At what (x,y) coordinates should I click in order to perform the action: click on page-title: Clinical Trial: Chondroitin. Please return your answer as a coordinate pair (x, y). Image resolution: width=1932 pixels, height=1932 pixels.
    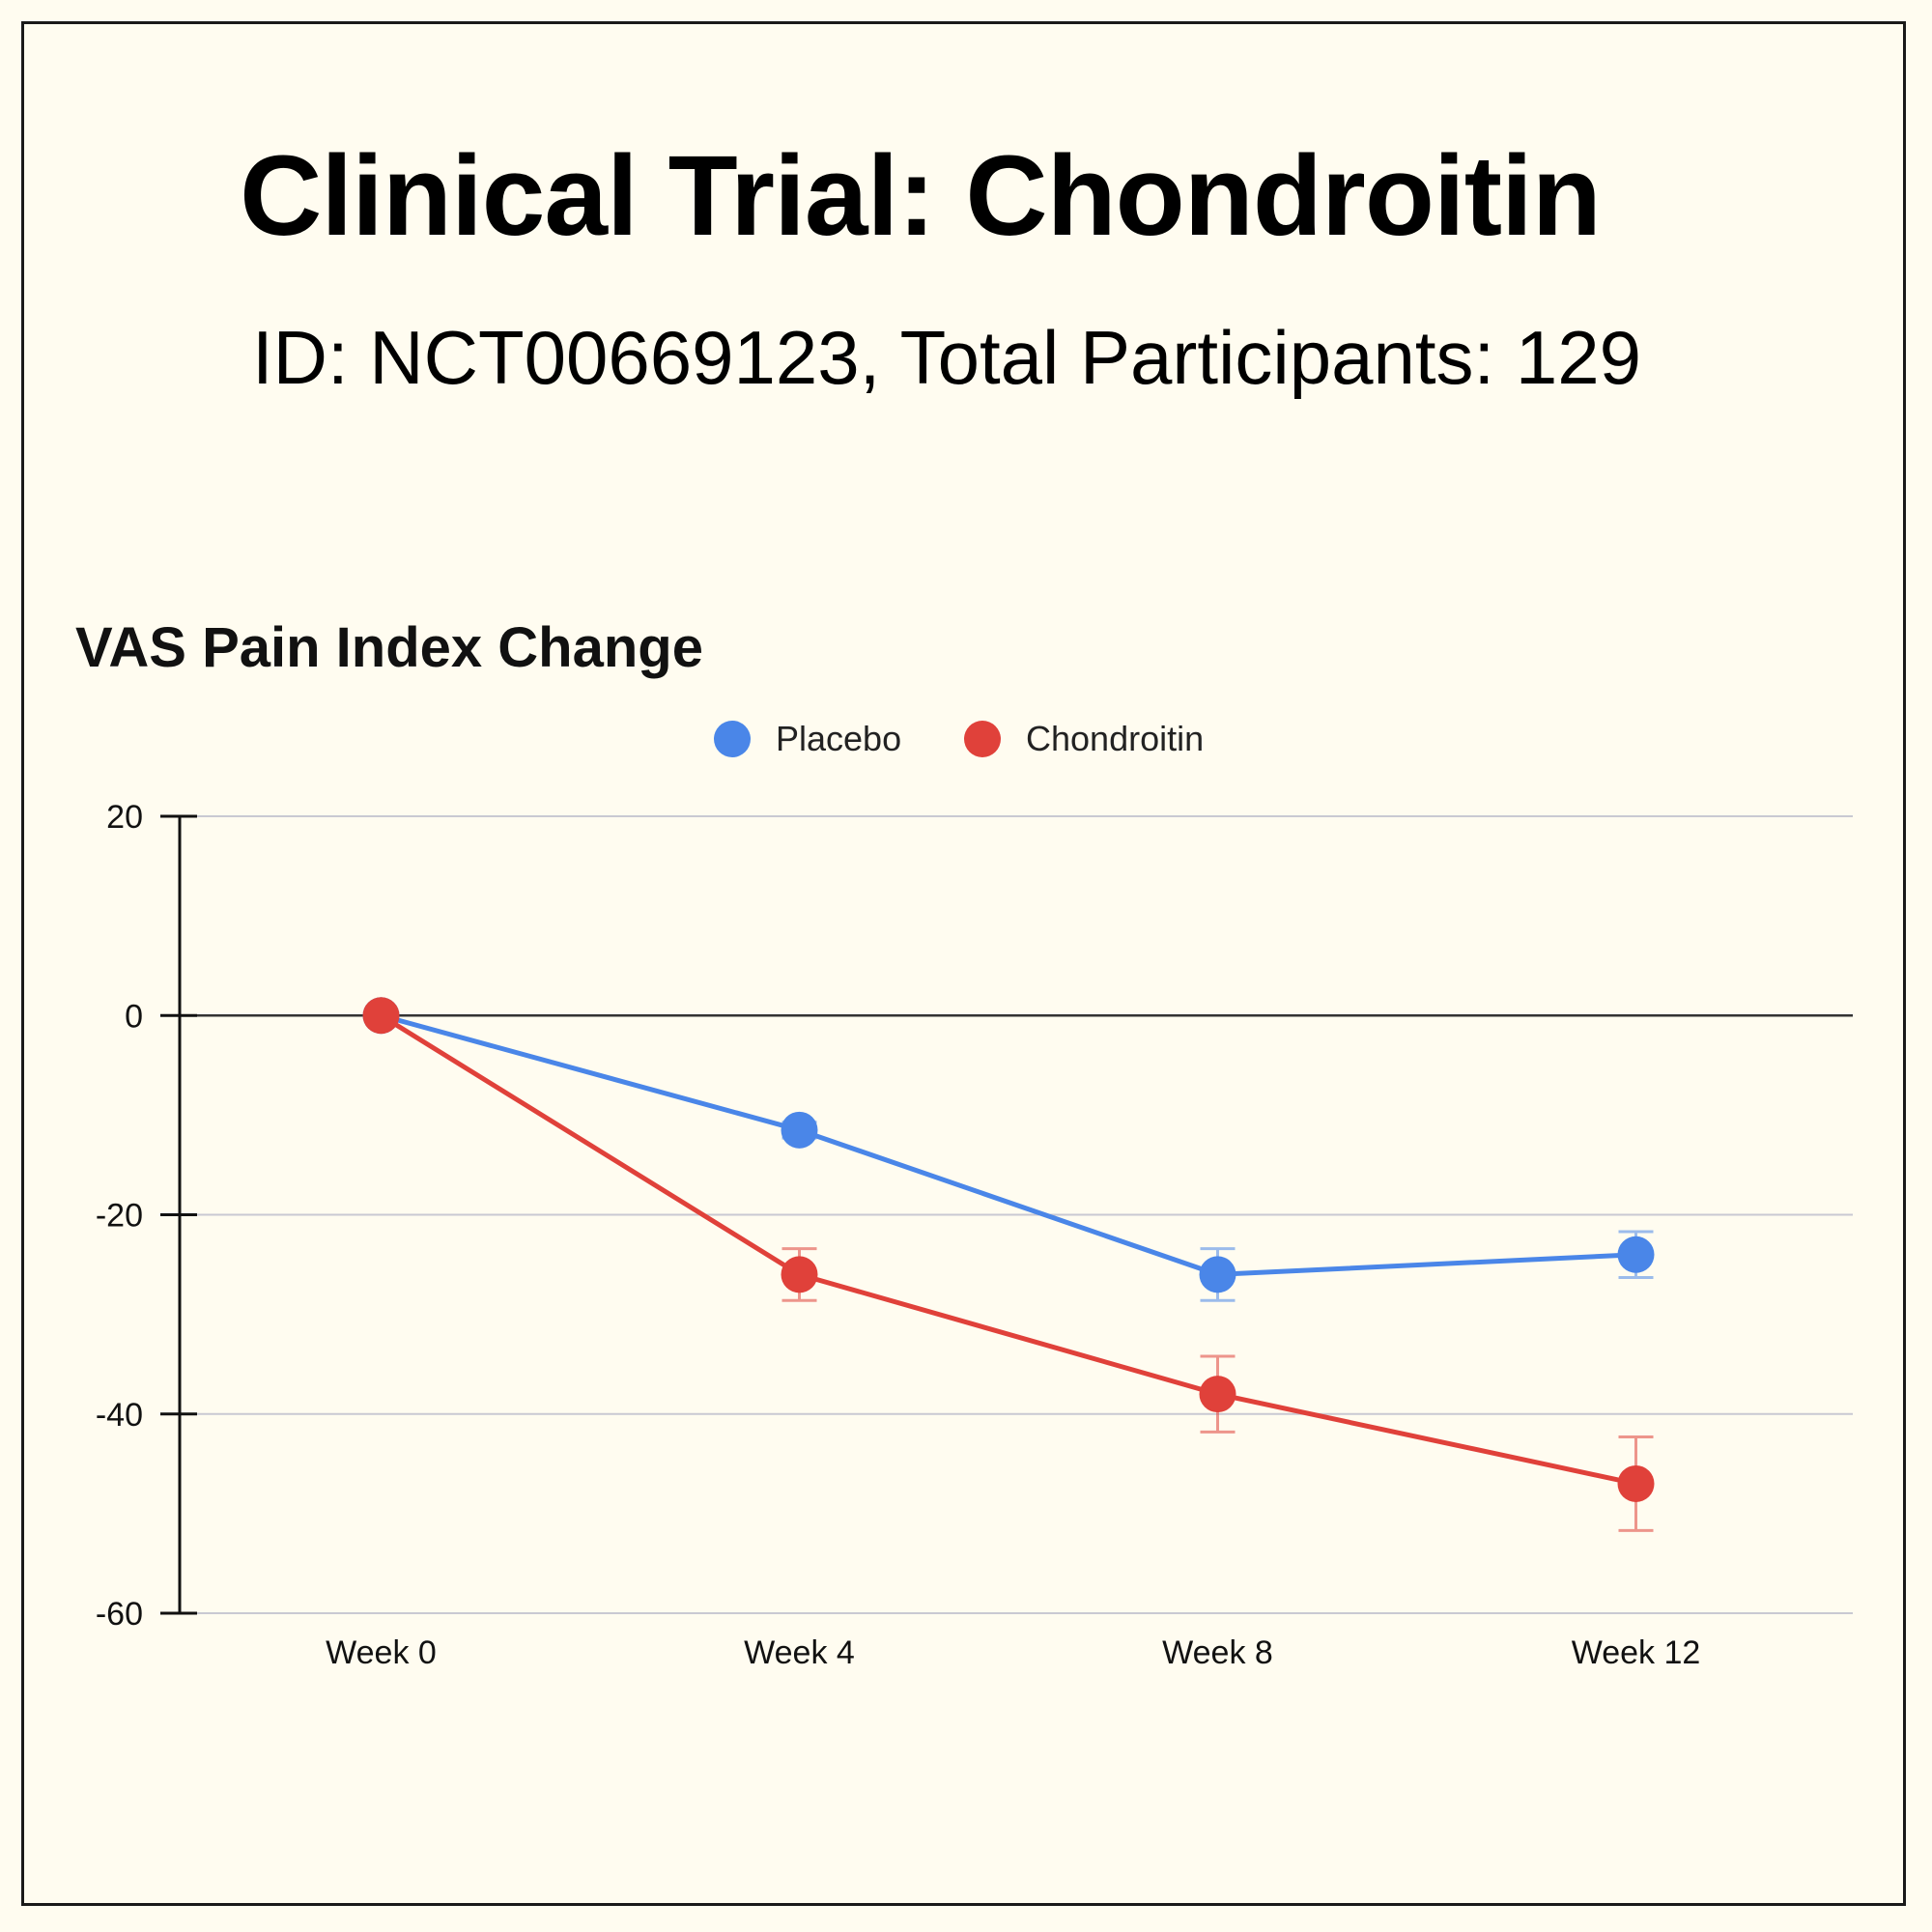
    Looking at the image, I should click on (921, 196).